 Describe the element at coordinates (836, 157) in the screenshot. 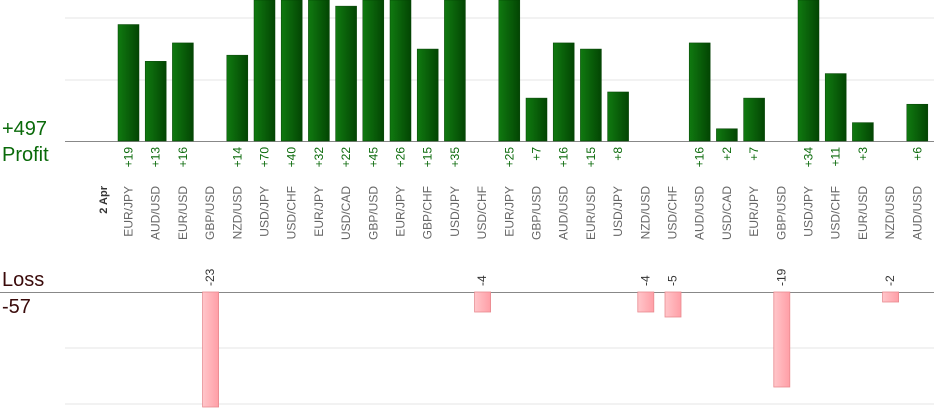

I see `profit-value-label: +11` at that location.